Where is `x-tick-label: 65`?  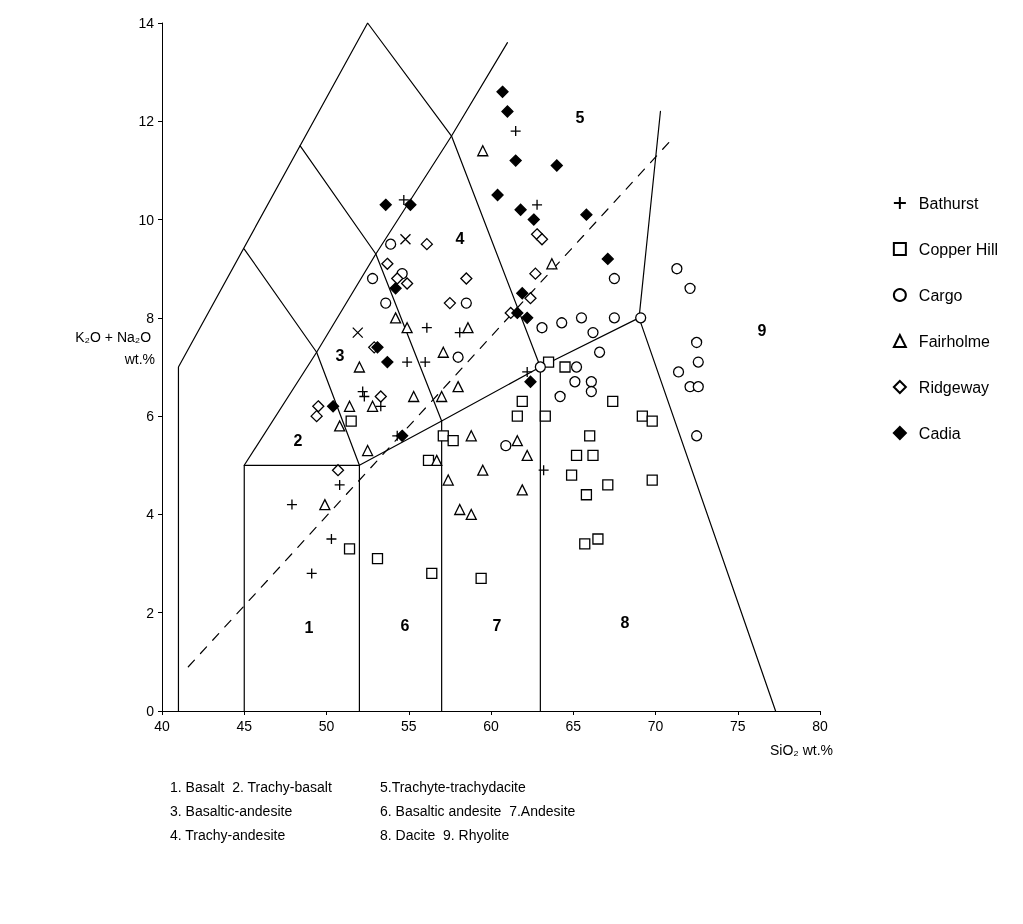
x-tick-label: 65 is located at coordinates (573, 726).